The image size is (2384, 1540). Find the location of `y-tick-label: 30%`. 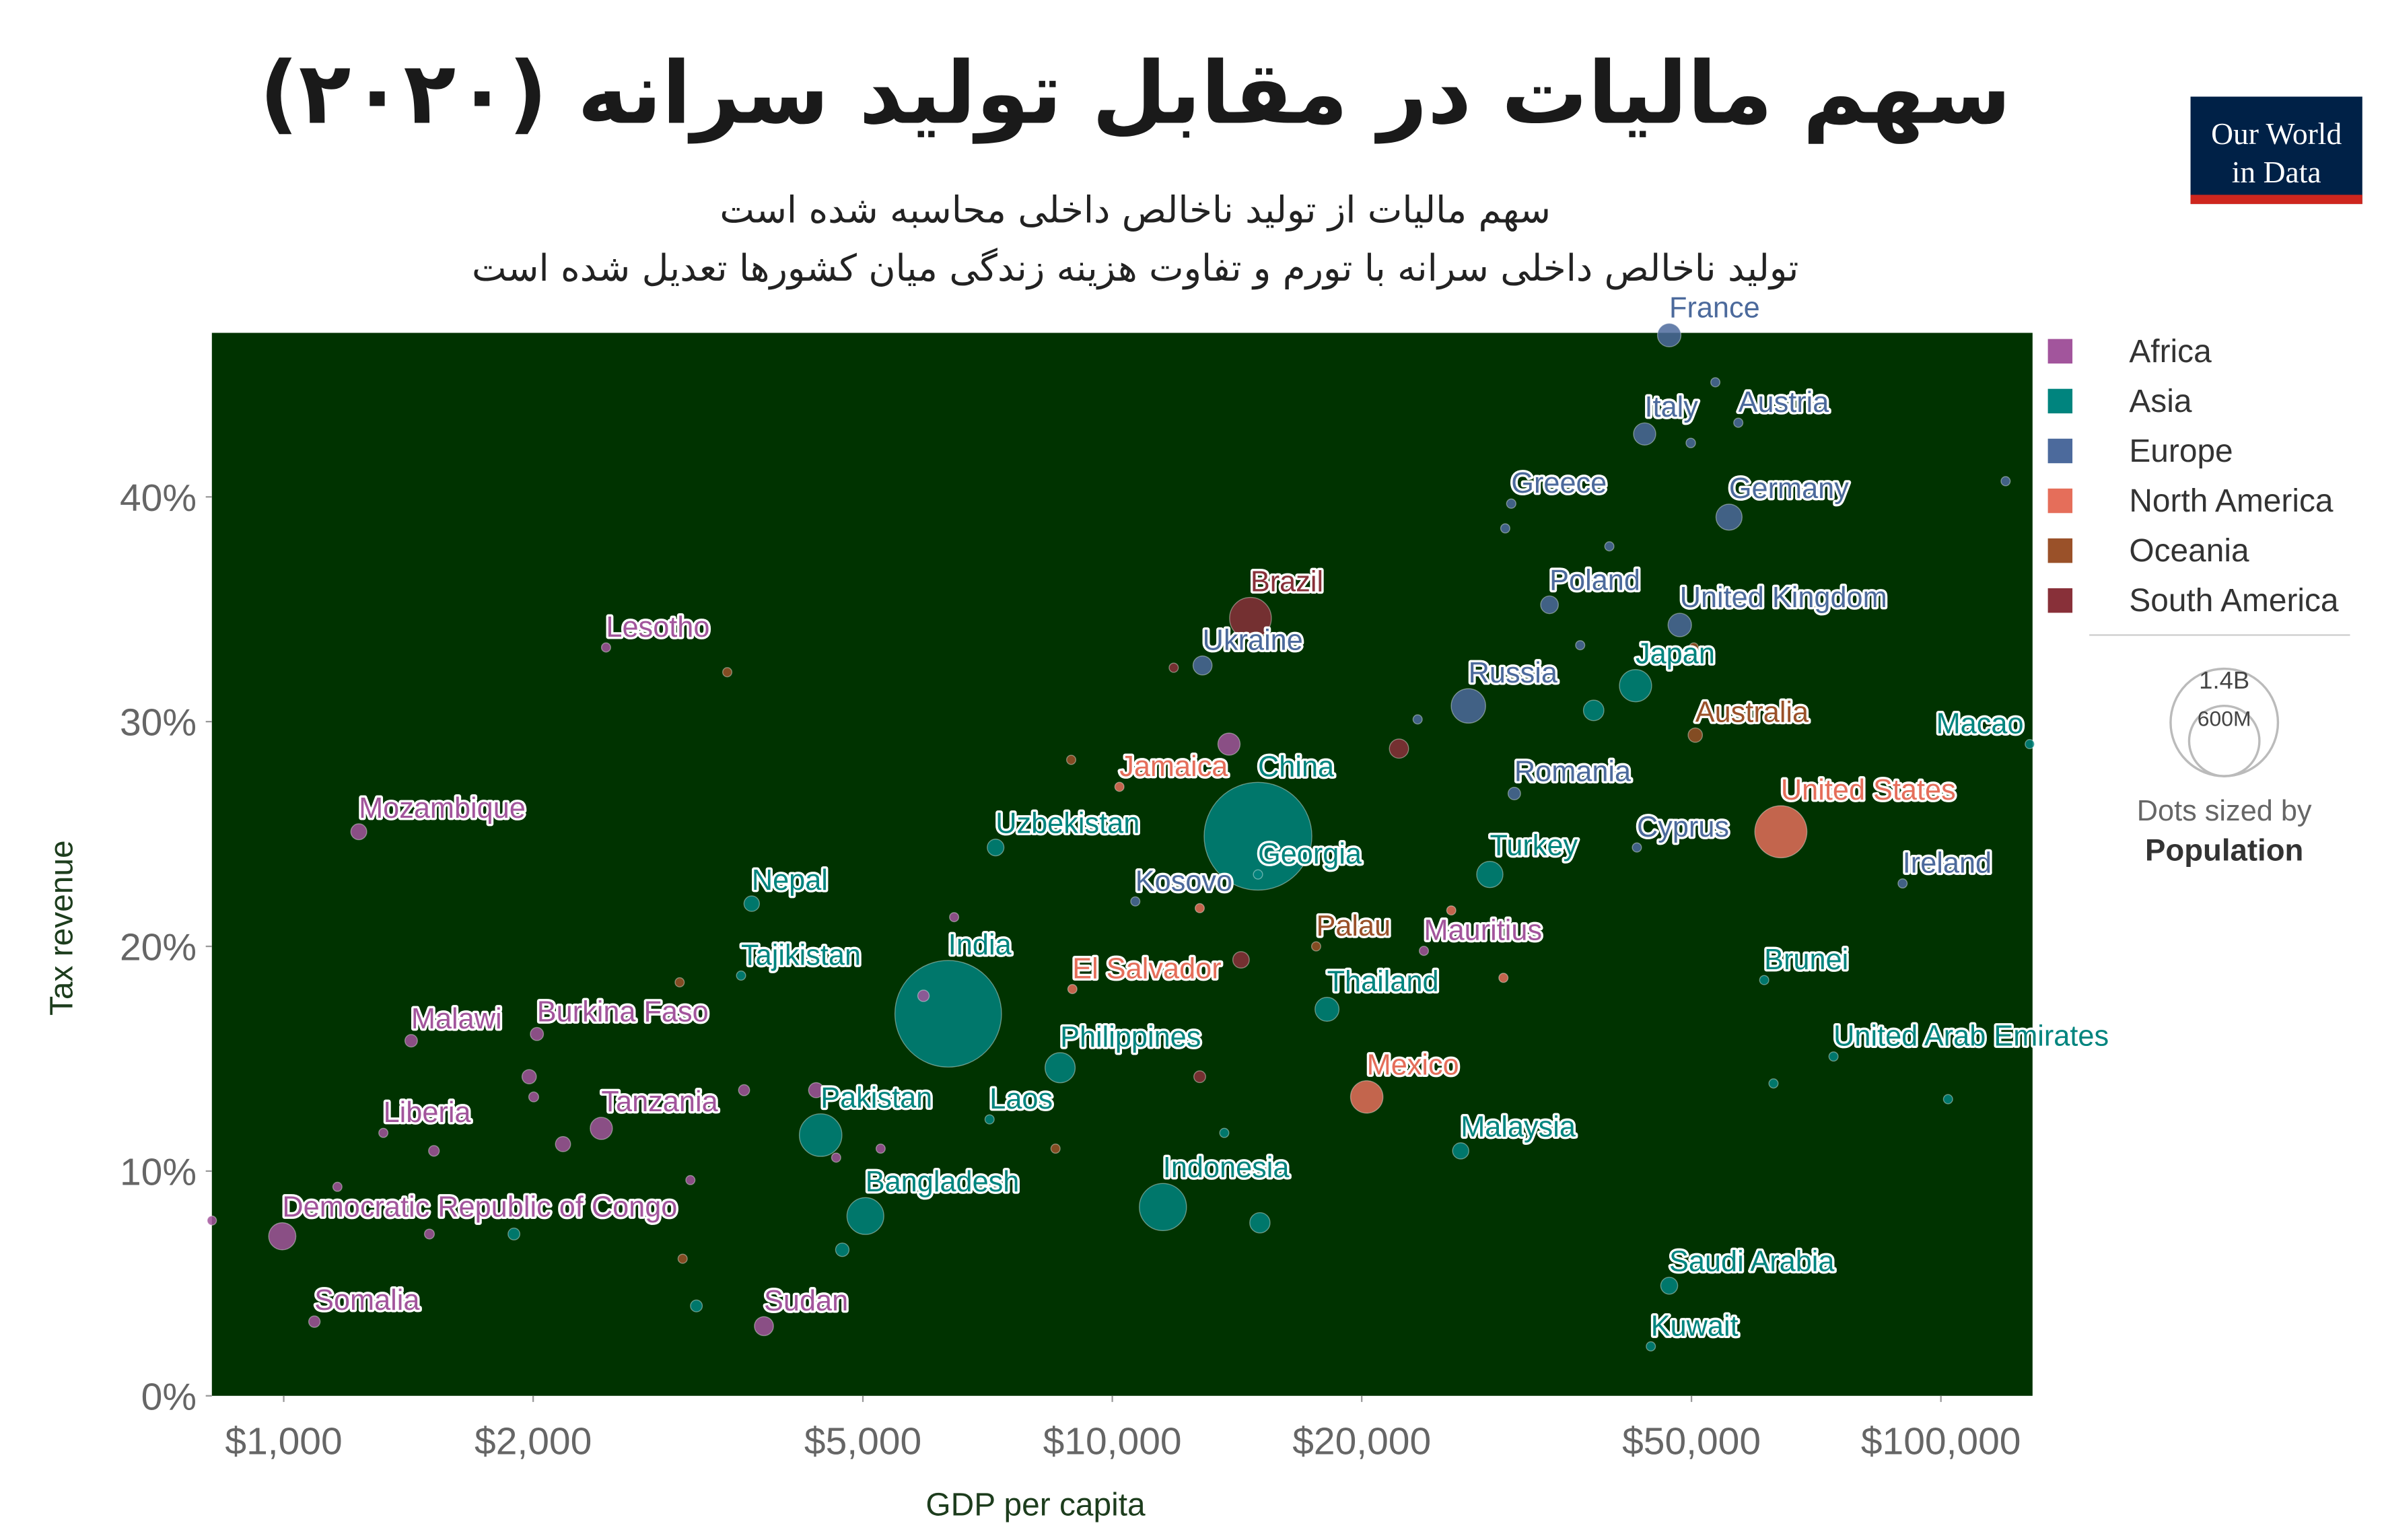

y-tick-label: 30% is located at coordinates (158, 723).